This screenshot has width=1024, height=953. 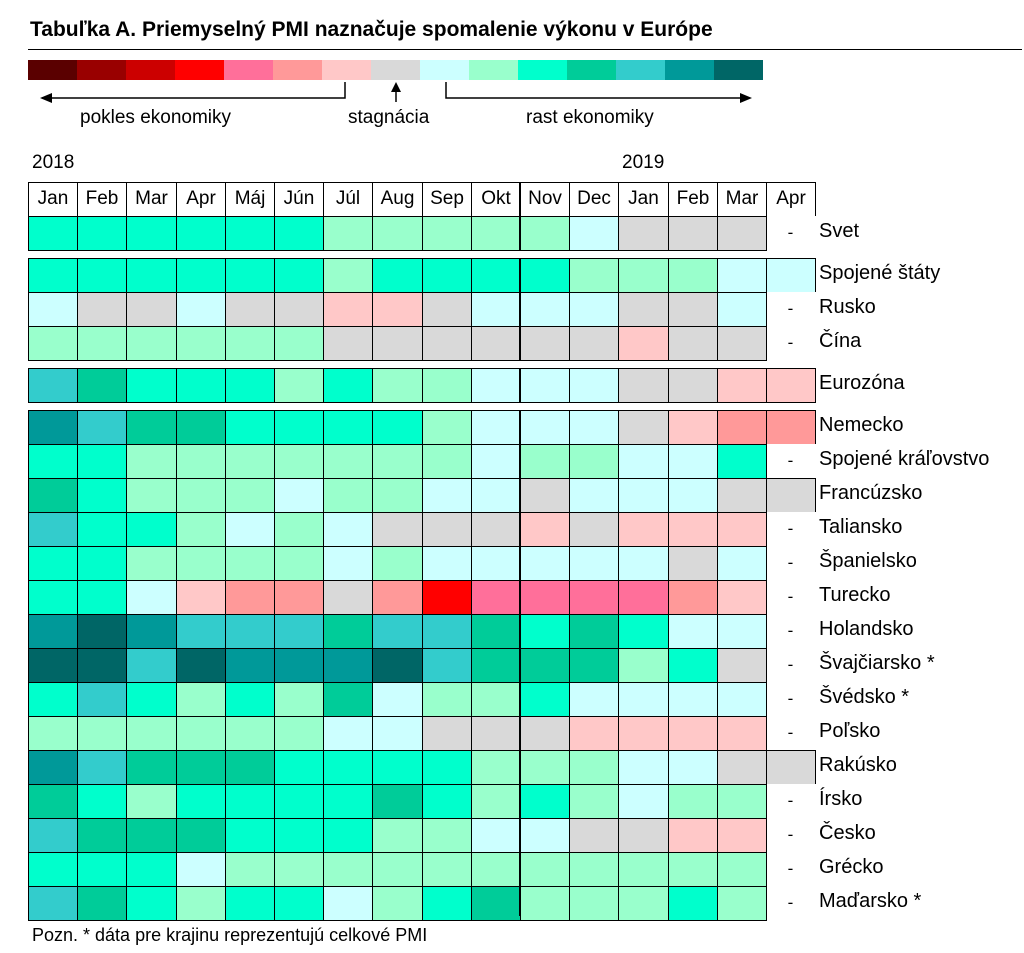 What do you see at coordinates (851, 867) in the screenshot?
I see `row-label: Grécko` at bounding box center [851, 867].